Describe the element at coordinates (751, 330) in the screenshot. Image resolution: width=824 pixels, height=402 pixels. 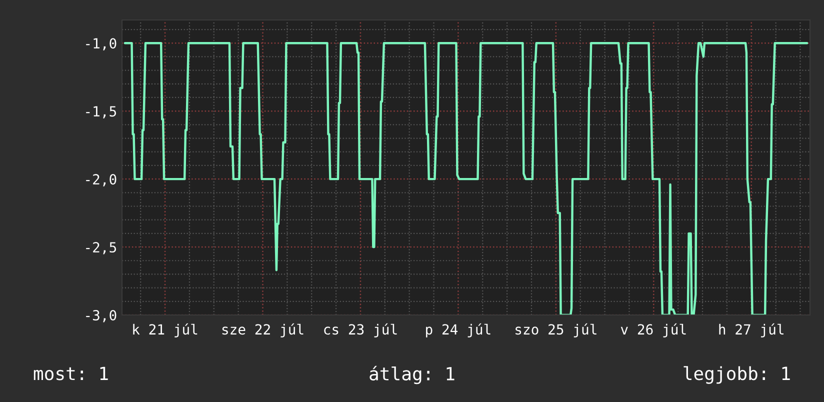
I see `x-tick-label: h 27 júl` at that location.